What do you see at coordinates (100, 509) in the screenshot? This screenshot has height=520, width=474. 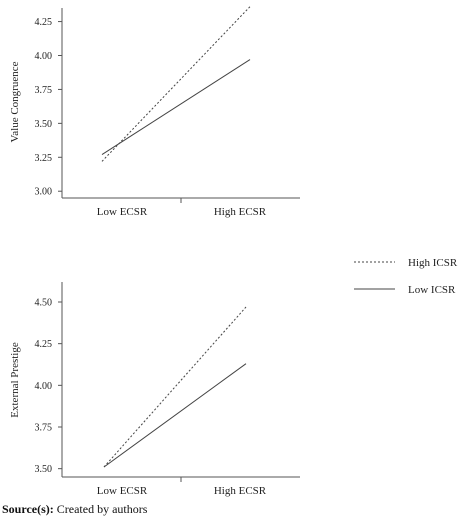 I see `source-text: Created by authors` at bounding box center [100, 509].